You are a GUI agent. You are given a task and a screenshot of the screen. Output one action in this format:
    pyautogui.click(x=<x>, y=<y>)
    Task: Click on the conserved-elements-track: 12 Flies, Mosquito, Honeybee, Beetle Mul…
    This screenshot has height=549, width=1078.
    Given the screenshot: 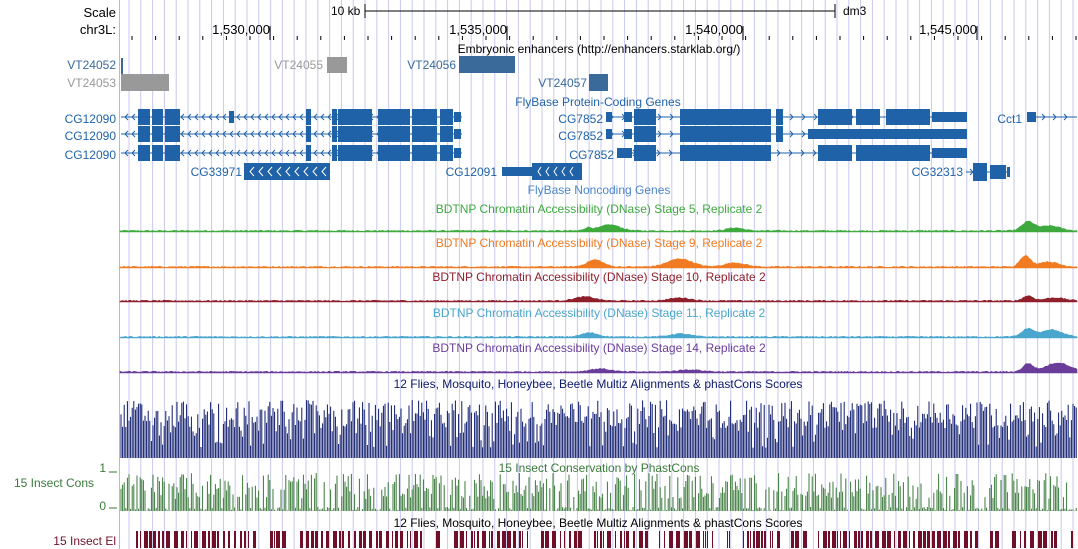 What is the action you would take?
    pyautogui.click(x=563, y=532)
    